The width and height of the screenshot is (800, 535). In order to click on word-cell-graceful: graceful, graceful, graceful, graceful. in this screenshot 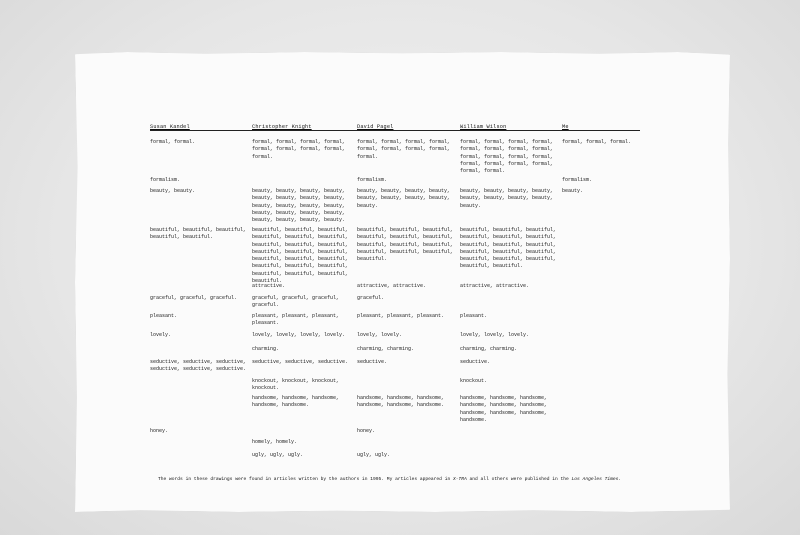, I will do `click(296, 302)`.